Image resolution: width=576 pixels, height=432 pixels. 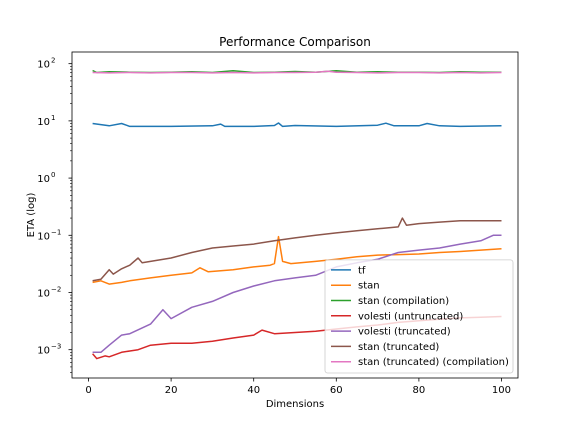 What do you see at coordinates (336, 390) in the screenshot?
I see `x-tick-label: 60` at bounding box center [336, 390].